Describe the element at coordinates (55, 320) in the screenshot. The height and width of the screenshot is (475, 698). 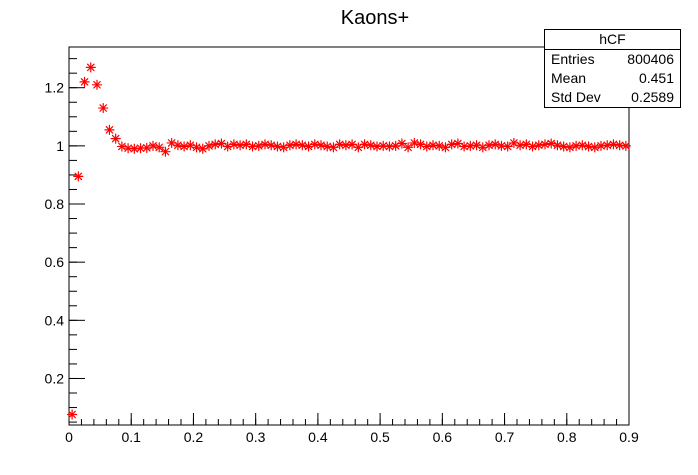
I see `y-tick-label: 0.4` at that location.